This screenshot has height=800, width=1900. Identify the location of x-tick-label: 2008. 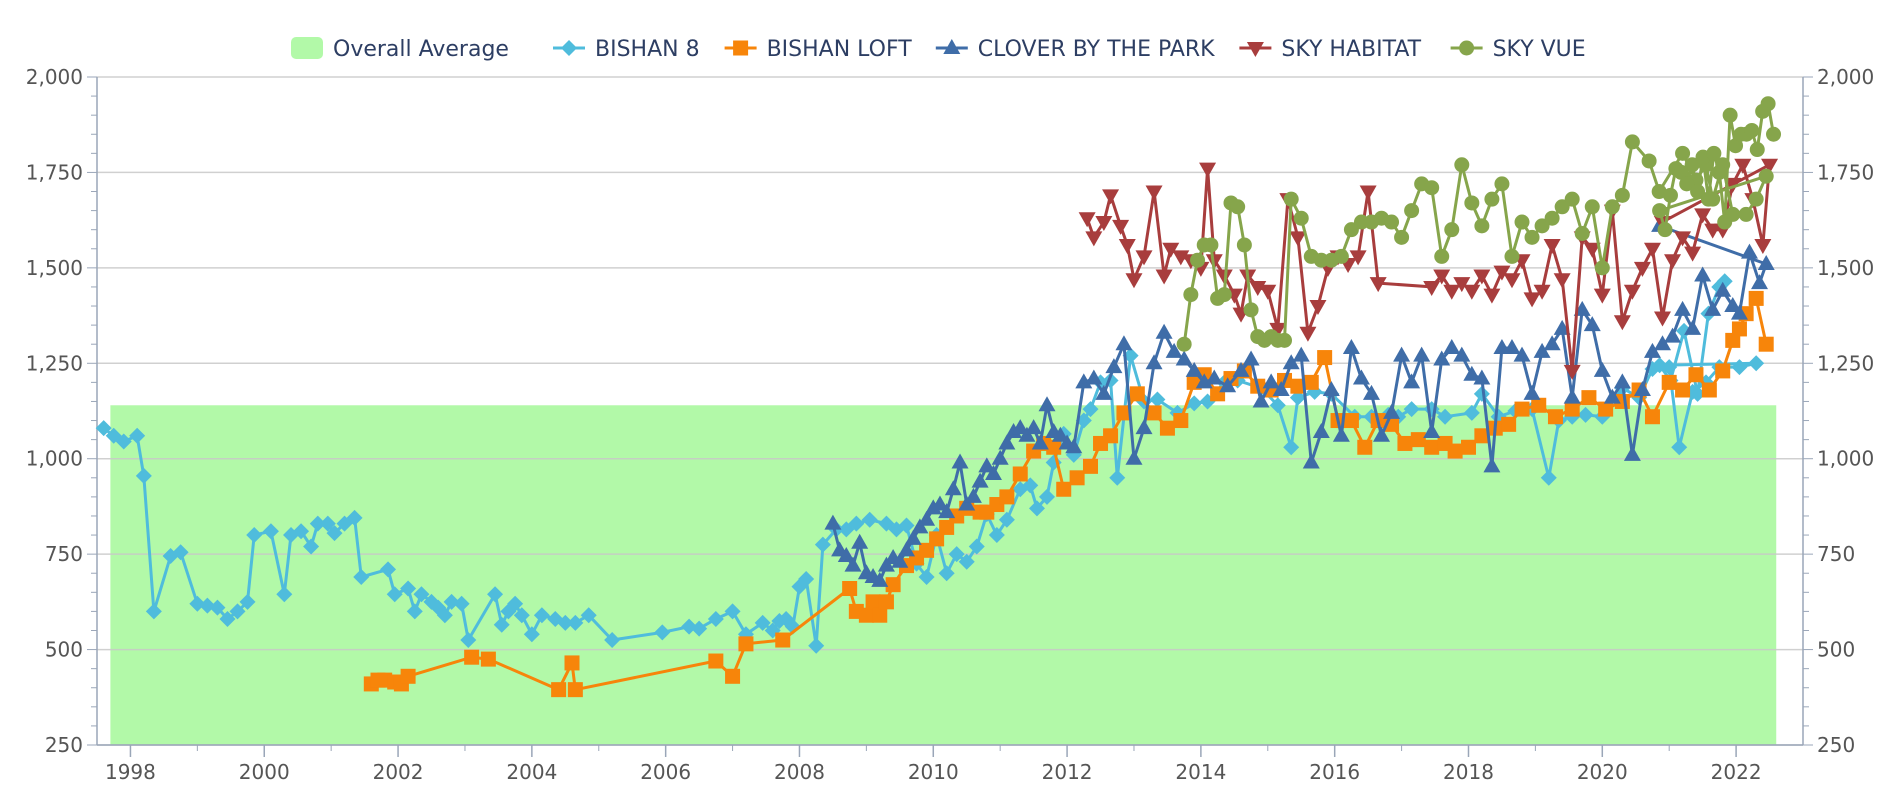
(799, 772).